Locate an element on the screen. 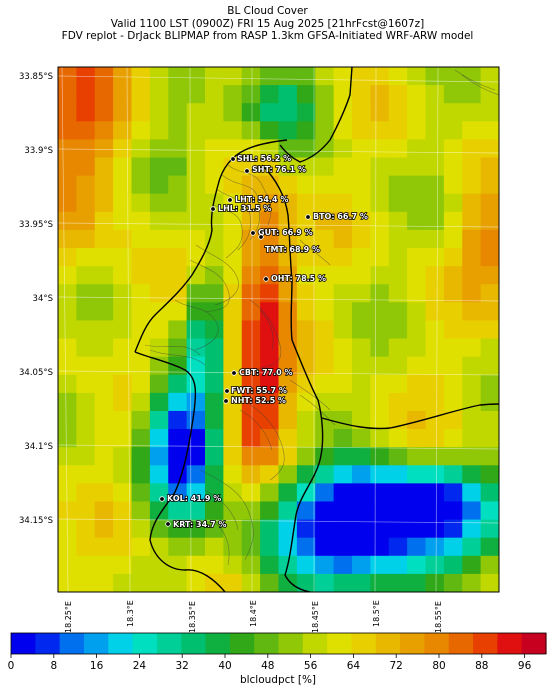  station-kol: KOL: 41.9 % is located at coordinates (190, 498).